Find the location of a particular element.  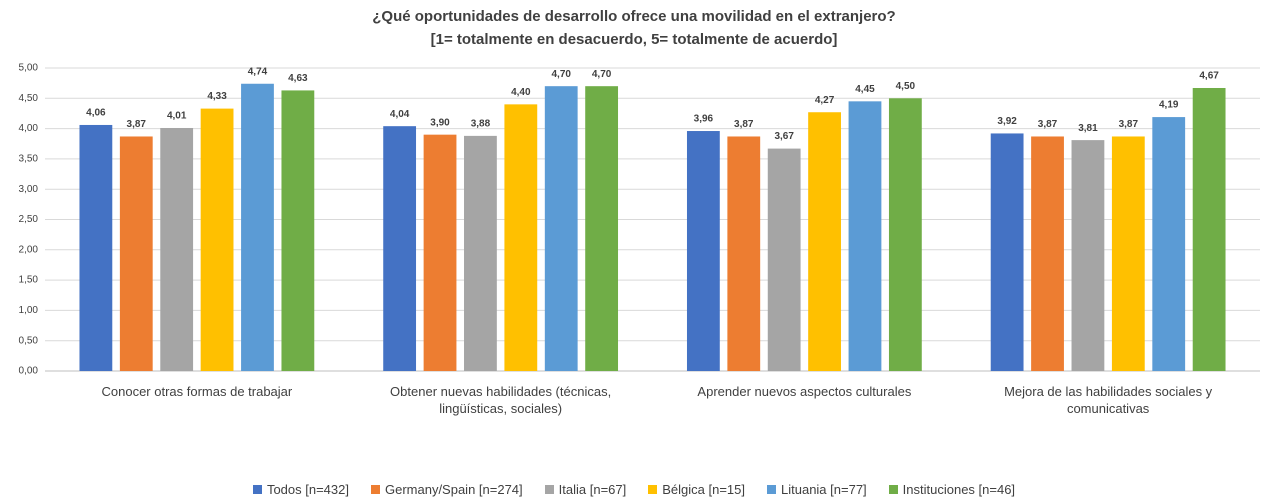

y-tick-label: 5,00 is located at coordinates (29, 68).